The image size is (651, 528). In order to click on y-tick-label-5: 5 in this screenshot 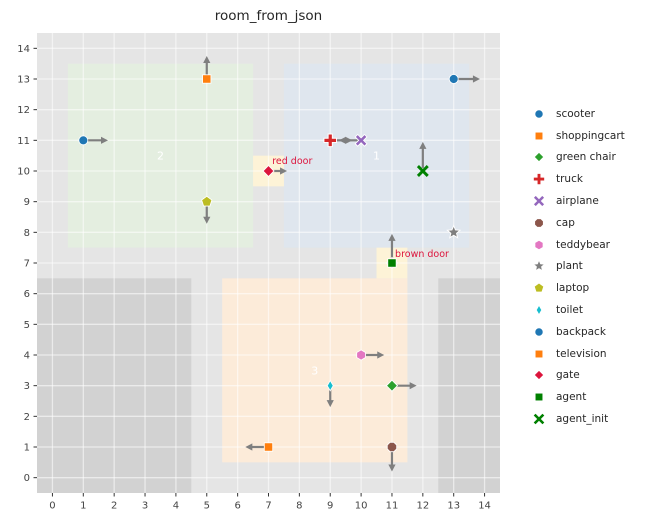, I will do `click(27, 325)`.